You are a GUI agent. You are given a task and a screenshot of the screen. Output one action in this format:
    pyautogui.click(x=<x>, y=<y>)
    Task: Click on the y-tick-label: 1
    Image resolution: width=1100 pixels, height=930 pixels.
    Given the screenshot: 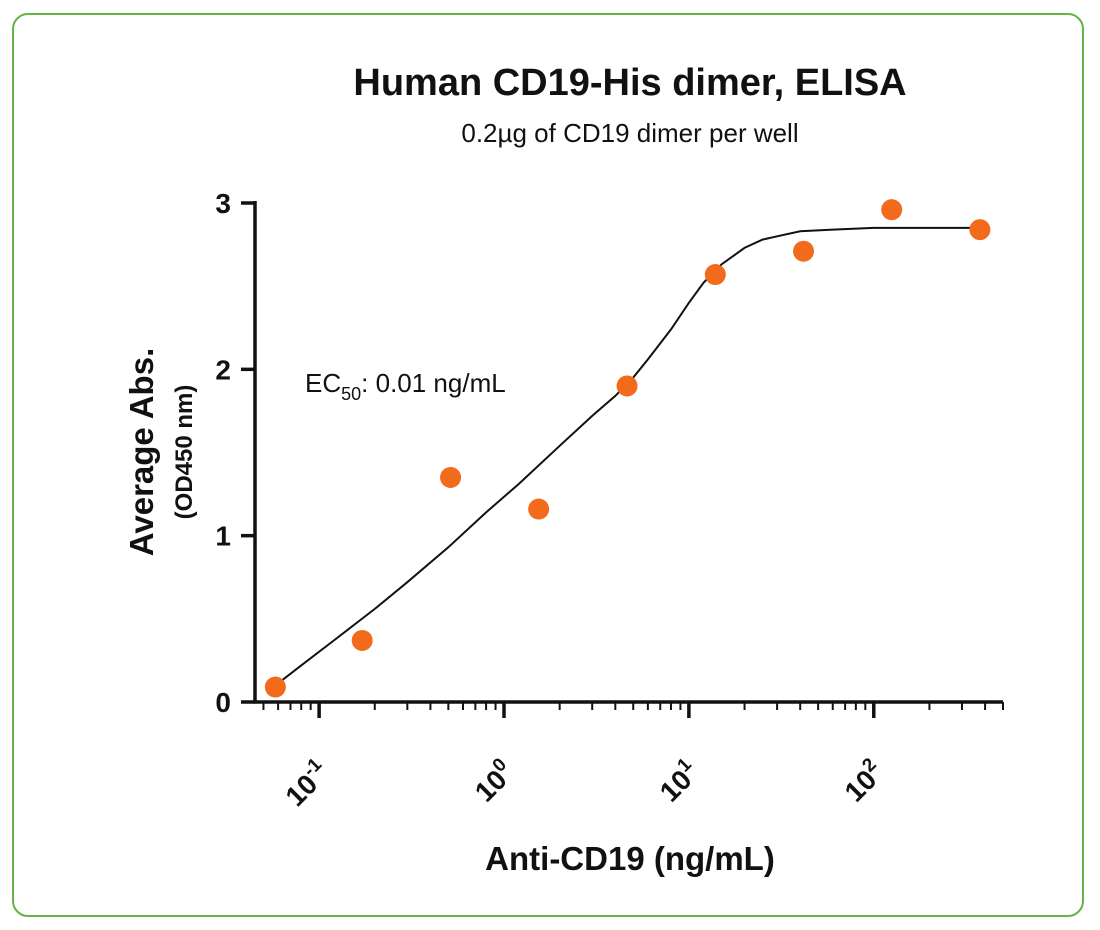 What is the action you would take?
    pyautogui.click(x=223, y=536)
    